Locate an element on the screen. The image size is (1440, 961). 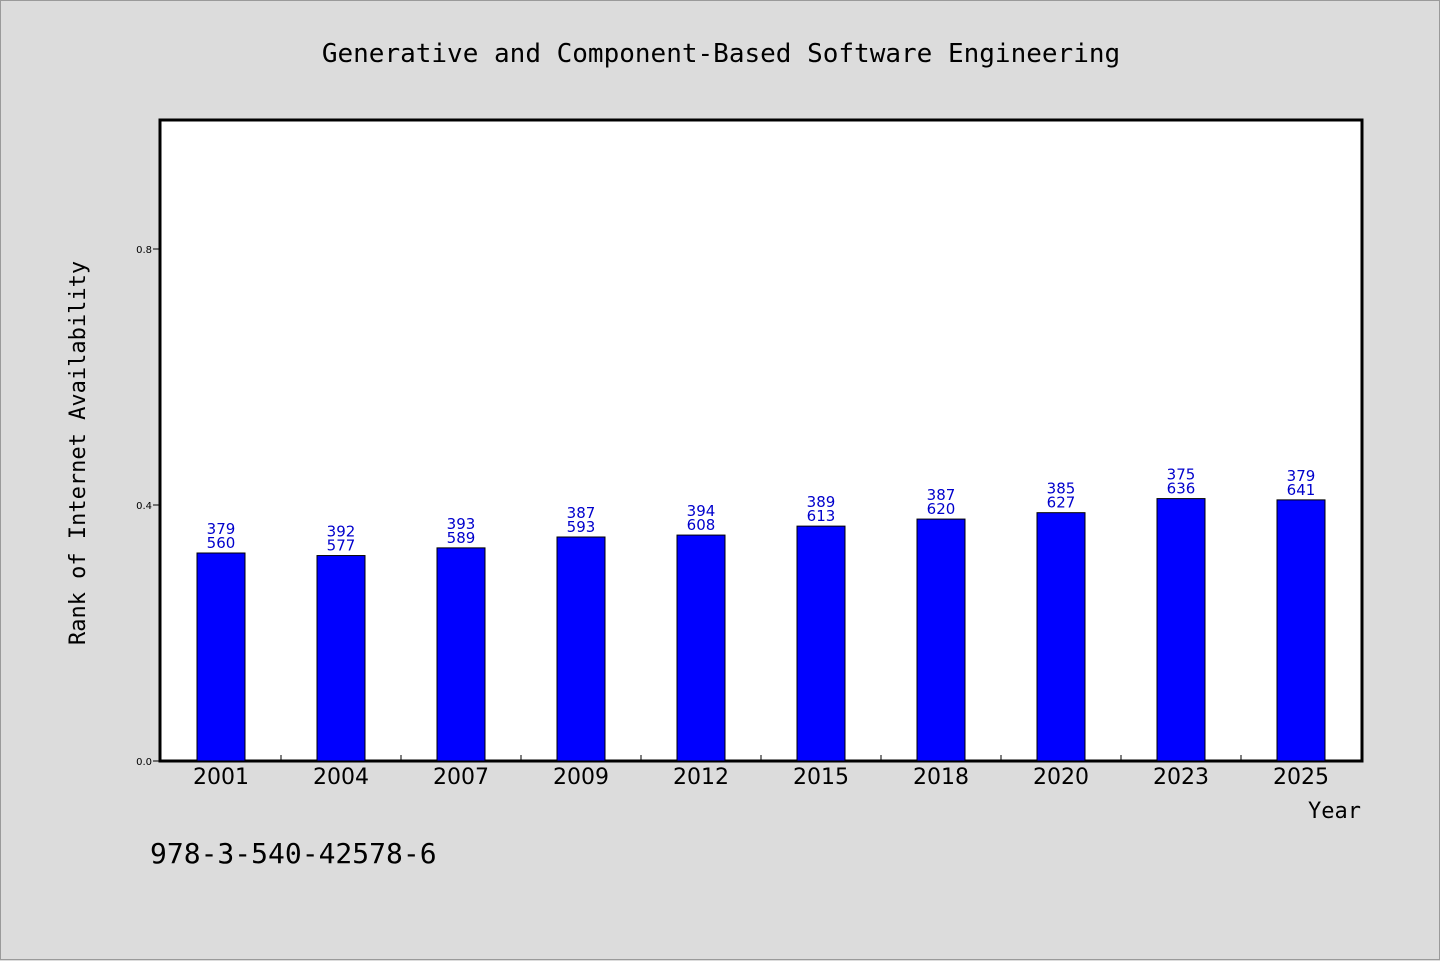
data-label-bottom-2009: 593 is located at coordinates (581, 527).